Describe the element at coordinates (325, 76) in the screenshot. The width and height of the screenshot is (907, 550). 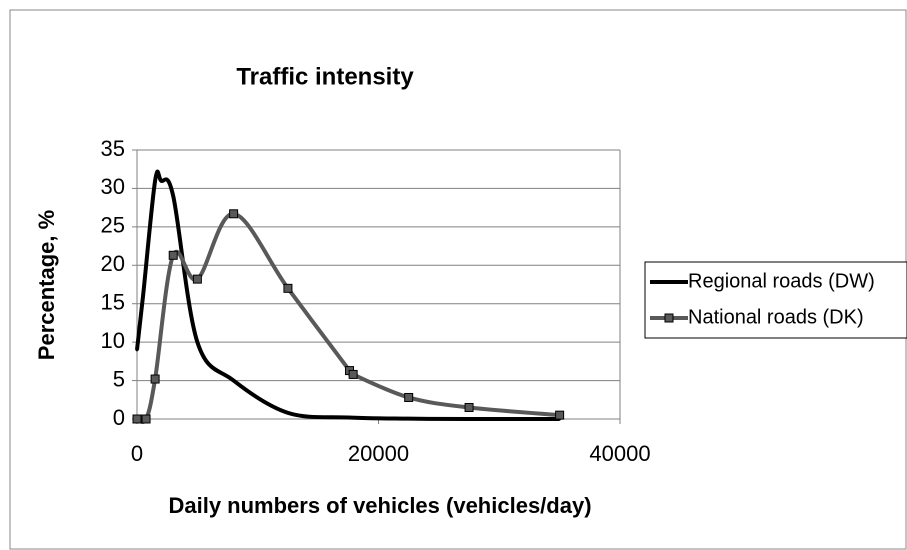
I see `chart-title: Traffic intensity` at that location.